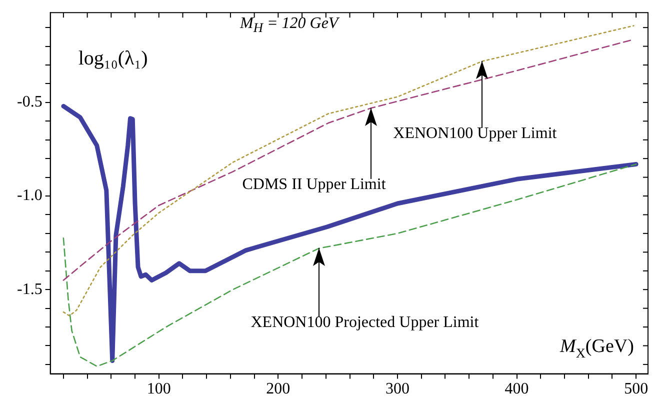 Image resolution: width=653 pixels, height=400 pixels. What do you see at coordinates (314, 185) in the screenshot?
I see `annotation: CDMS II Upper Limit` at bounding box center [314, 185].